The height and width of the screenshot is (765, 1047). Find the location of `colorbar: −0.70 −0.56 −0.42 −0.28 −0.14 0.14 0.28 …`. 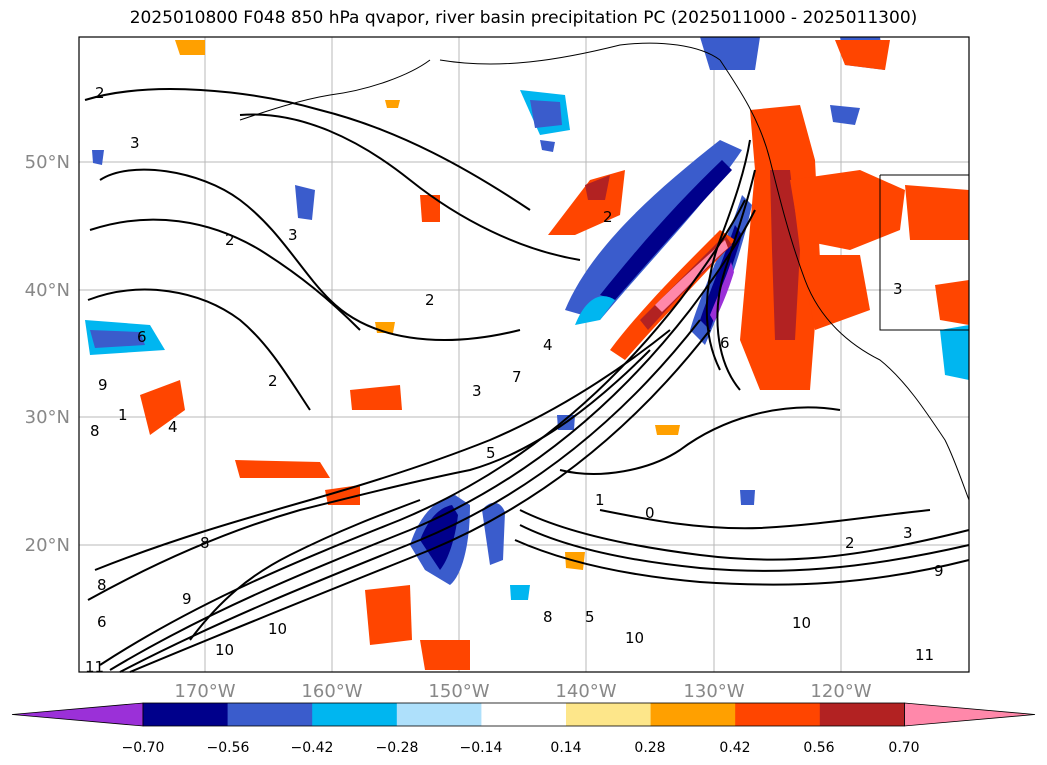

colorbar: −0.70 −0.56 −0.42 −0.28 −0.14 0.14 0.28 … is located at coordinates (523, 729).